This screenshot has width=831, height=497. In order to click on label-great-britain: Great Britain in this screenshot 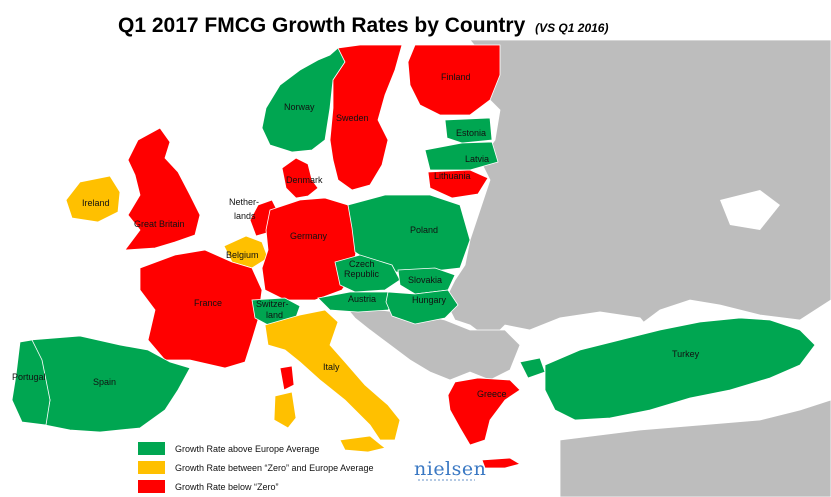, I will do `click(159, 224)`.